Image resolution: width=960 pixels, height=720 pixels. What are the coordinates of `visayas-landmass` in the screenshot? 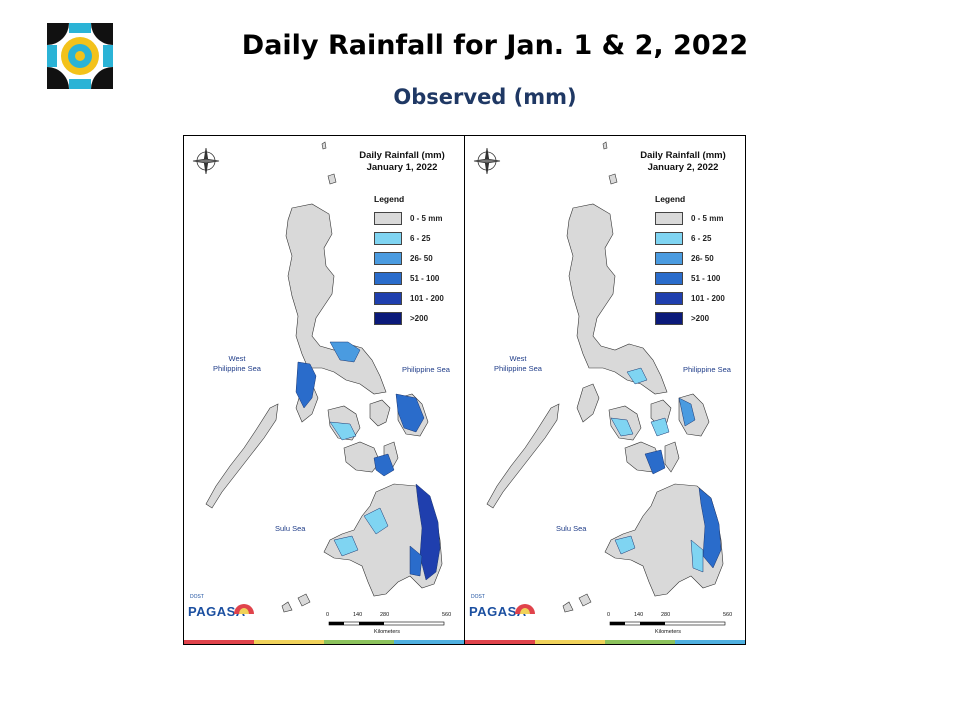 It's located at (643, 428).